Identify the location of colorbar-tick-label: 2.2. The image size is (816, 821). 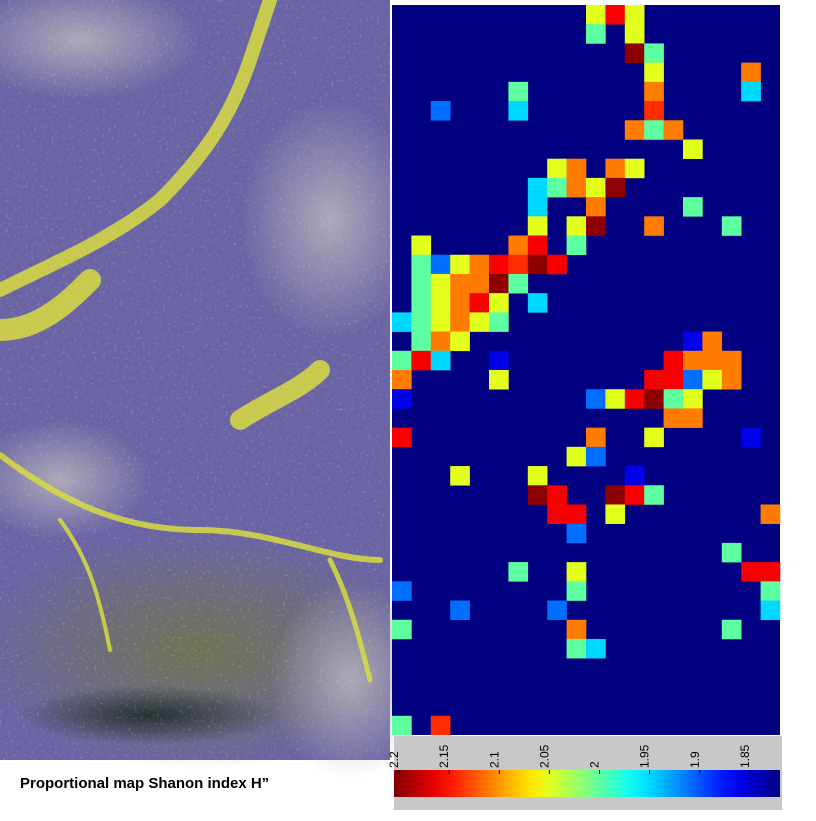
(394, 759).